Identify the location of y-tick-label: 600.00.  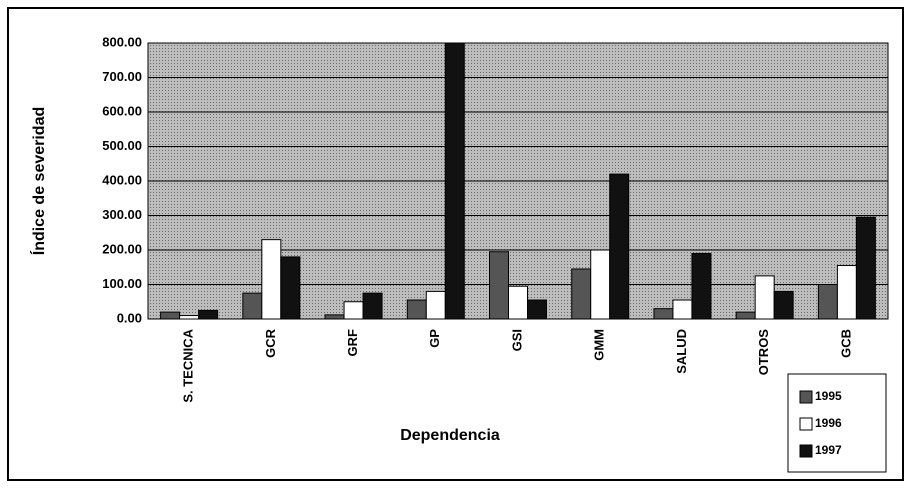
(122, 110).